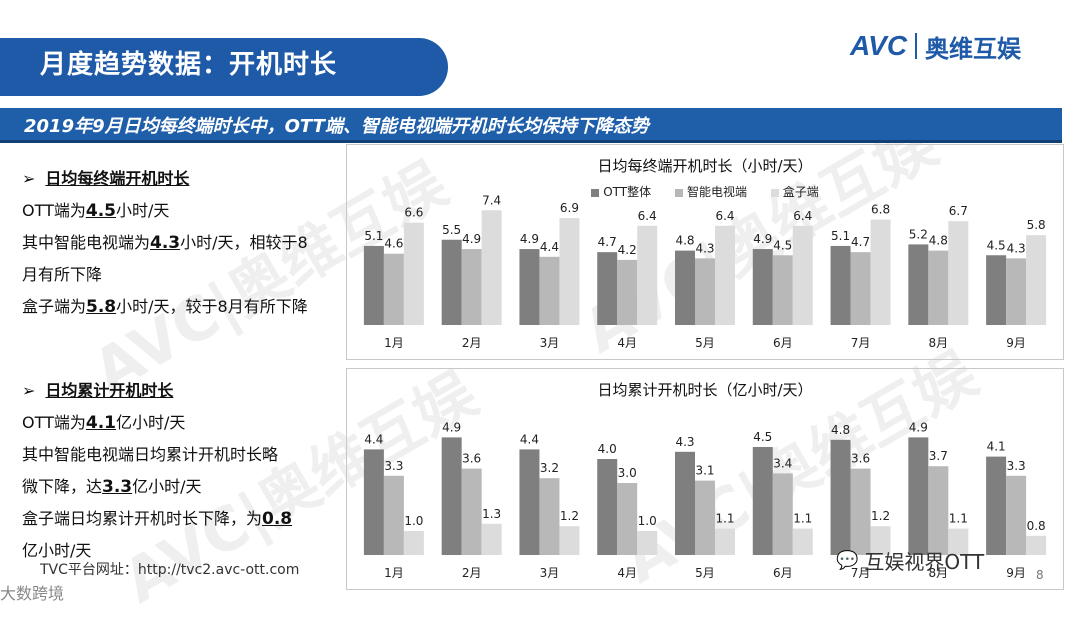 The height and width of the screenshot is (620, 1080). I want to click on data-label: 0.8, so click(1036, 526).